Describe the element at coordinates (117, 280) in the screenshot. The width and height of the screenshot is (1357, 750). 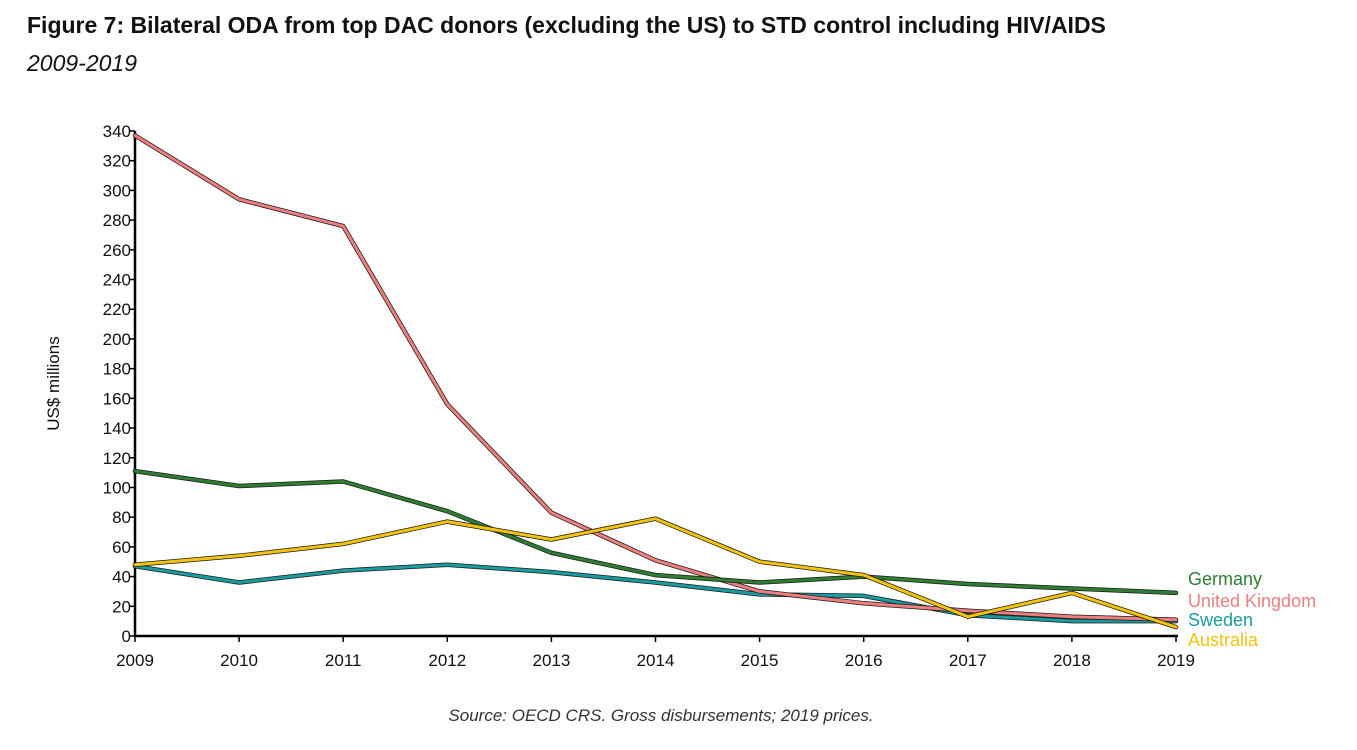
I see `y-tick-label: 240` at that location.